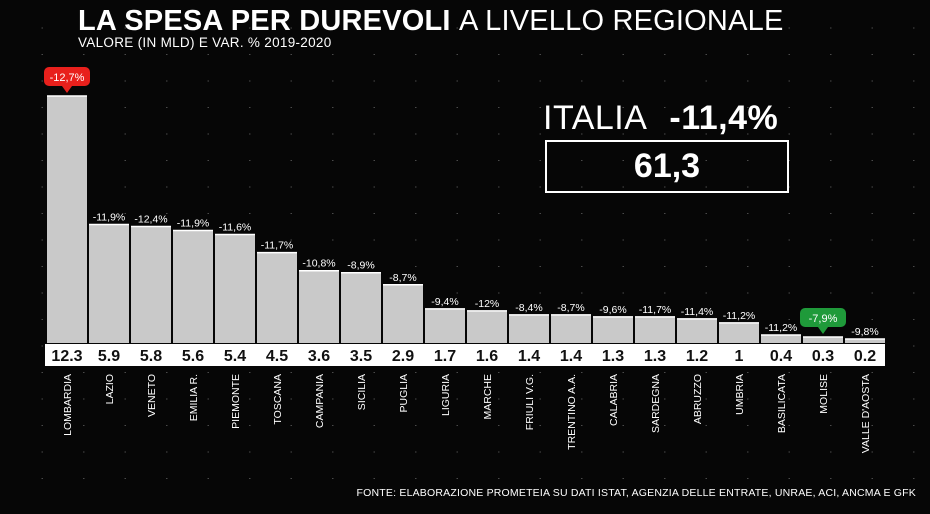 The width and height of the screenshot is (930, 514). What do you see at coordinates (528, 308) in the screenshot?
I see `change-label: -8,4%` at bounding box center [528, 308].